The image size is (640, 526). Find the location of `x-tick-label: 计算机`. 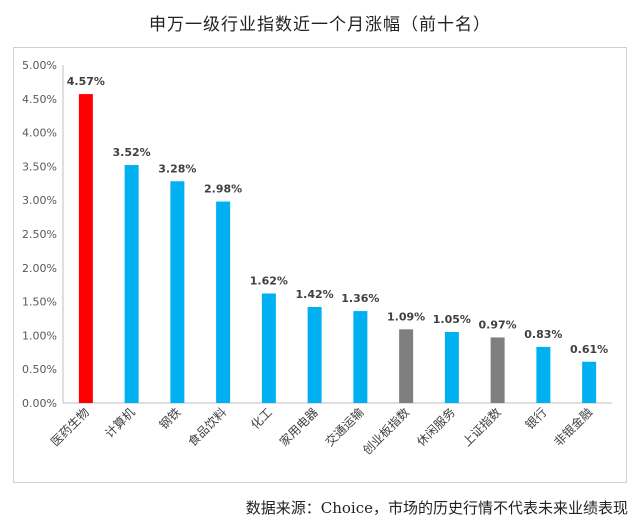

x-tick-label: 计算机 is located at coordinates (120, 423).